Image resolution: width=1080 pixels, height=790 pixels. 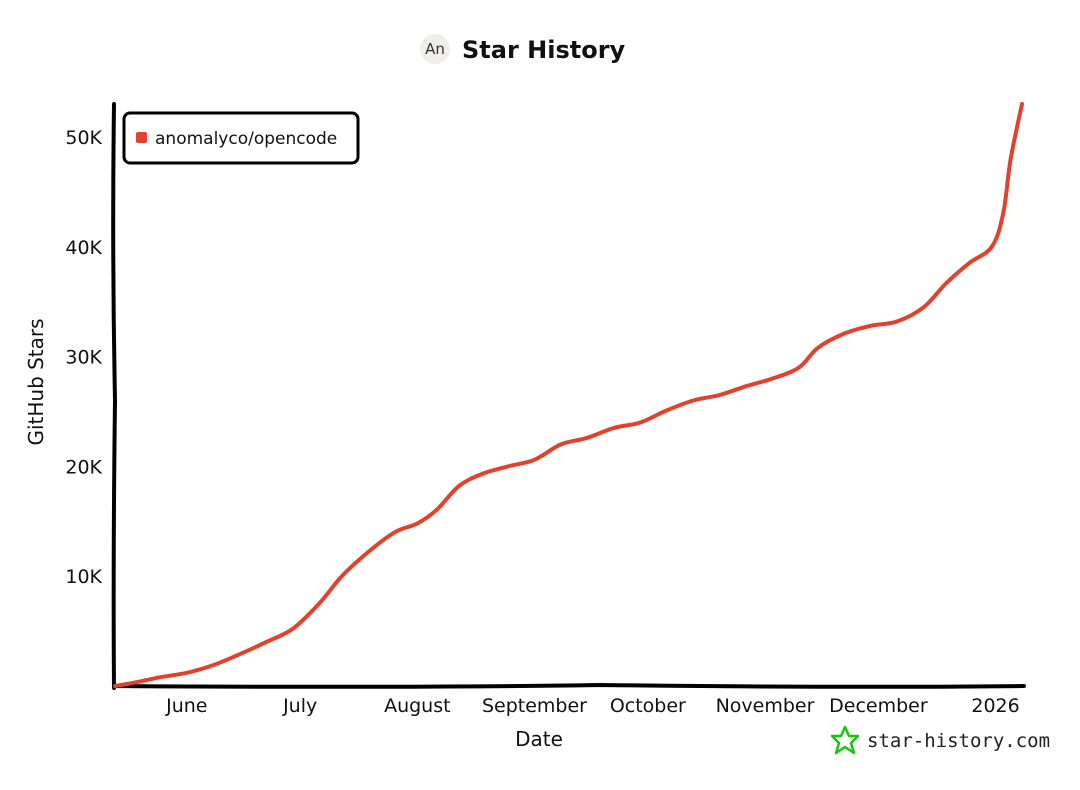 I want to click on credit: star-history.com, so click(x=940, y=740).